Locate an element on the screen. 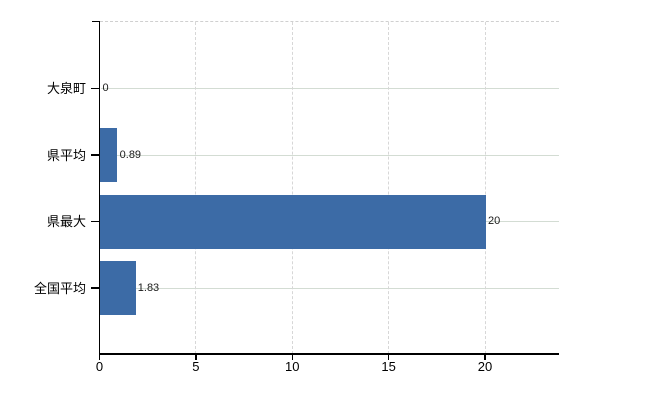  x-axis-line is located at coordinates (328, 354).